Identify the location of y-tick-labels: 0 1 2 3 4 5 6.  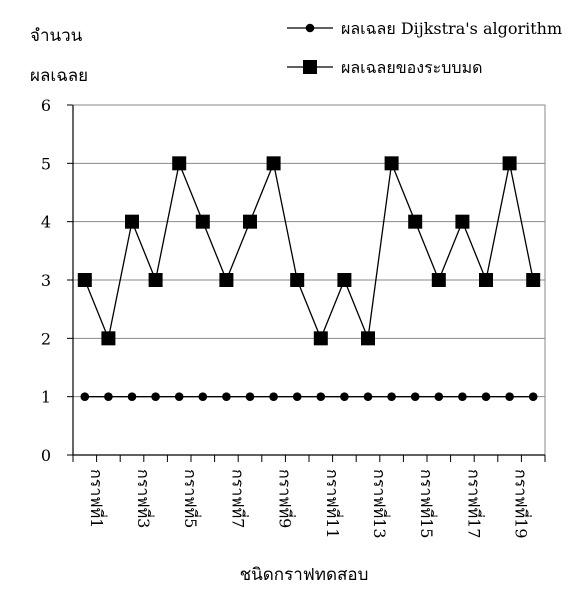
(46, 280).